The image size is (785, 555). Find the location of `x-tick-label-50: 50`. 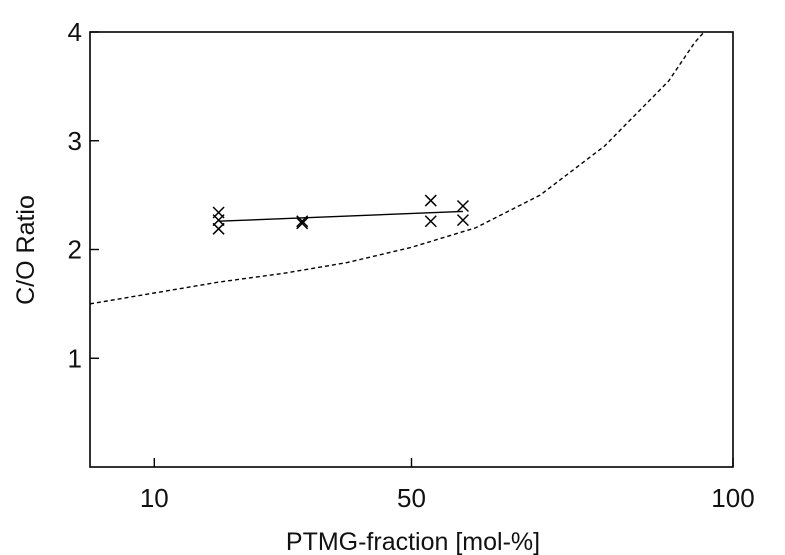

x-tick-label-50: 50 is located at coordinates (411, 498).